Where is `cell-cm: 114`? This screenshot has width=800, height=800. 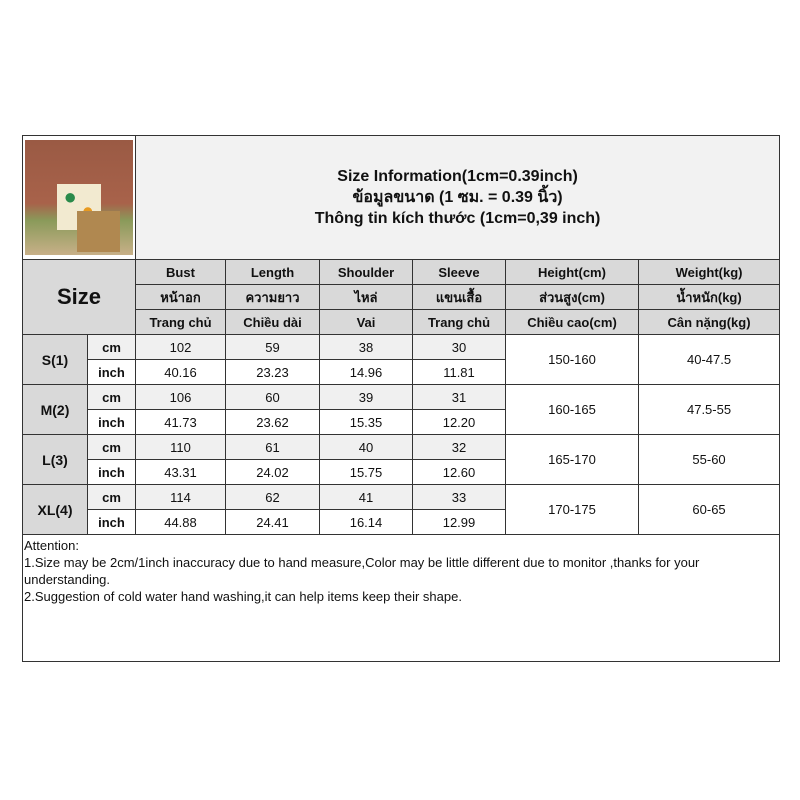
cell-cm: 114 is located at coordinates (180, 497).